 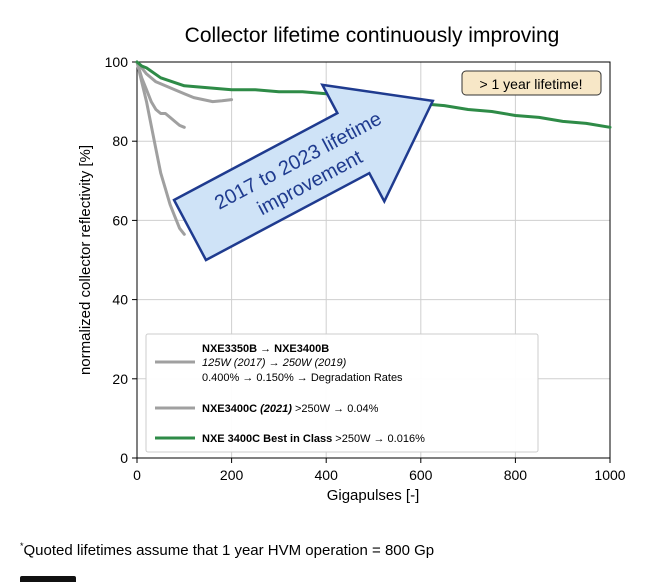 I want to click on legend-entry-3: NXE 3400C Best in Class >250W → 0.016%, so click(x=313, y=439).